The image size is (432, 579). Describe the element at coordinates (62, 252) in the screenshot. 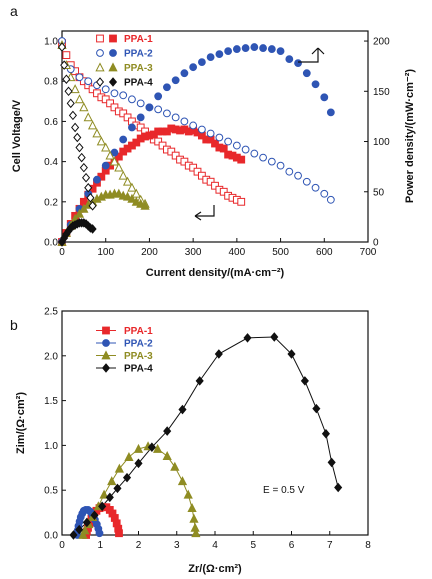

I see `x-tick-label-a: 0` at that location.